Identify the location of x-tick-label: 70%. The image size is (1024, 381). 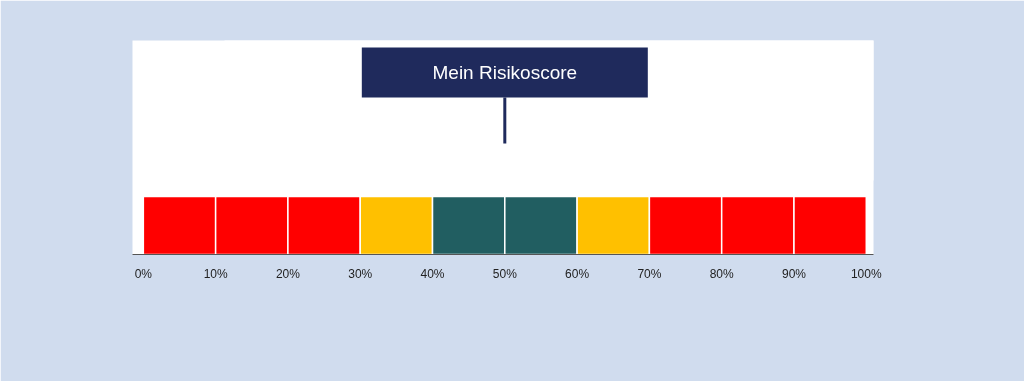
(649, 273).